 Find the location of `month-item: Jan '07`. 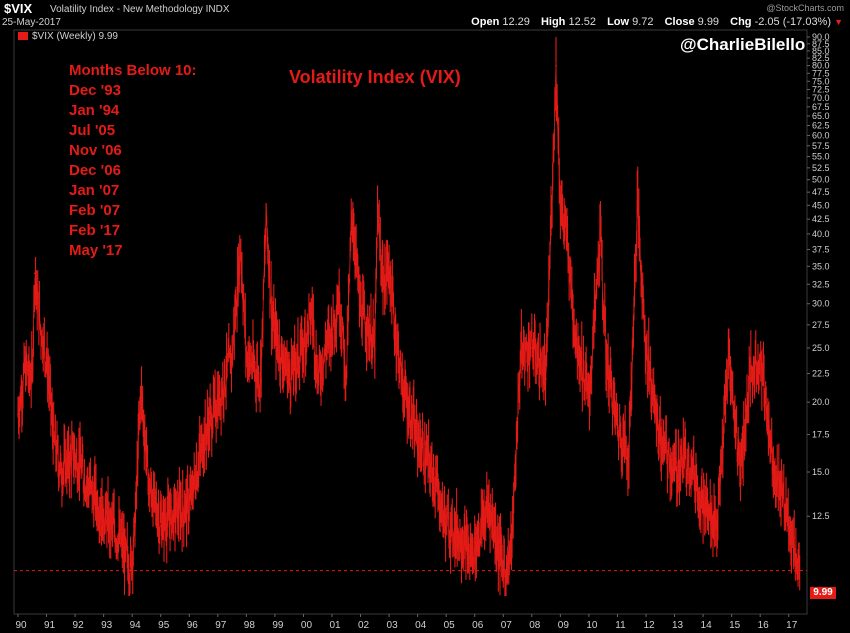

month-item: Jan '07 is located at coordinates (94, 190).